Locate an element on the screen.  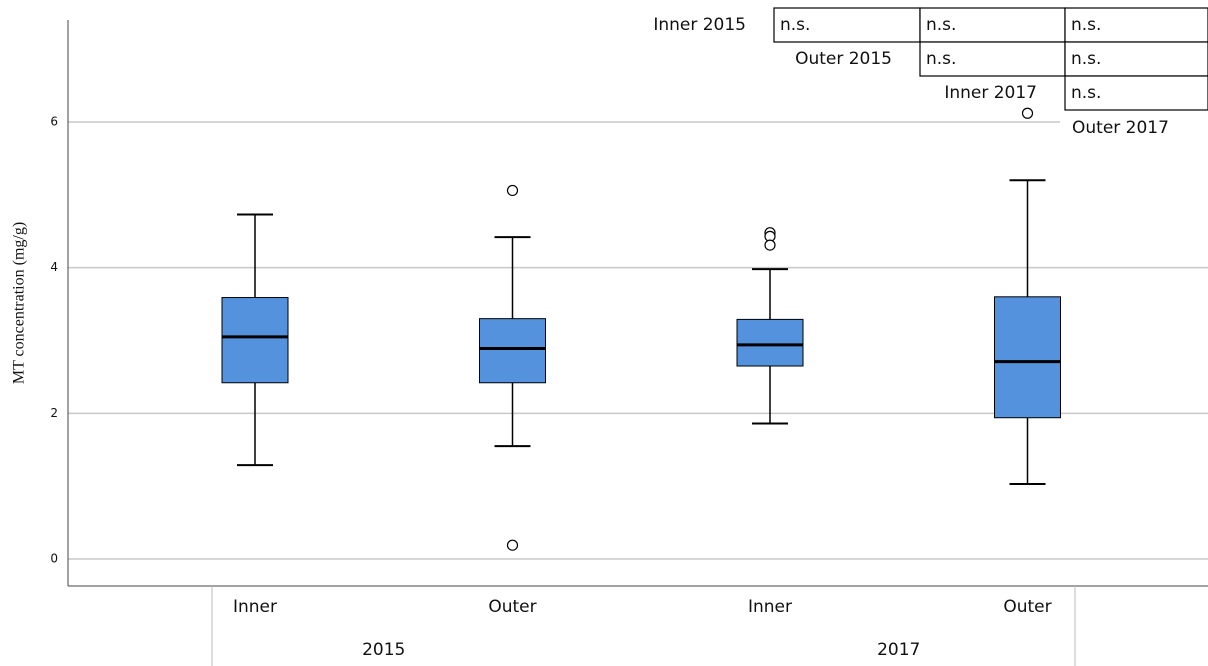
table-row-label: Inner 2015 is located at coordinates (699, 25).